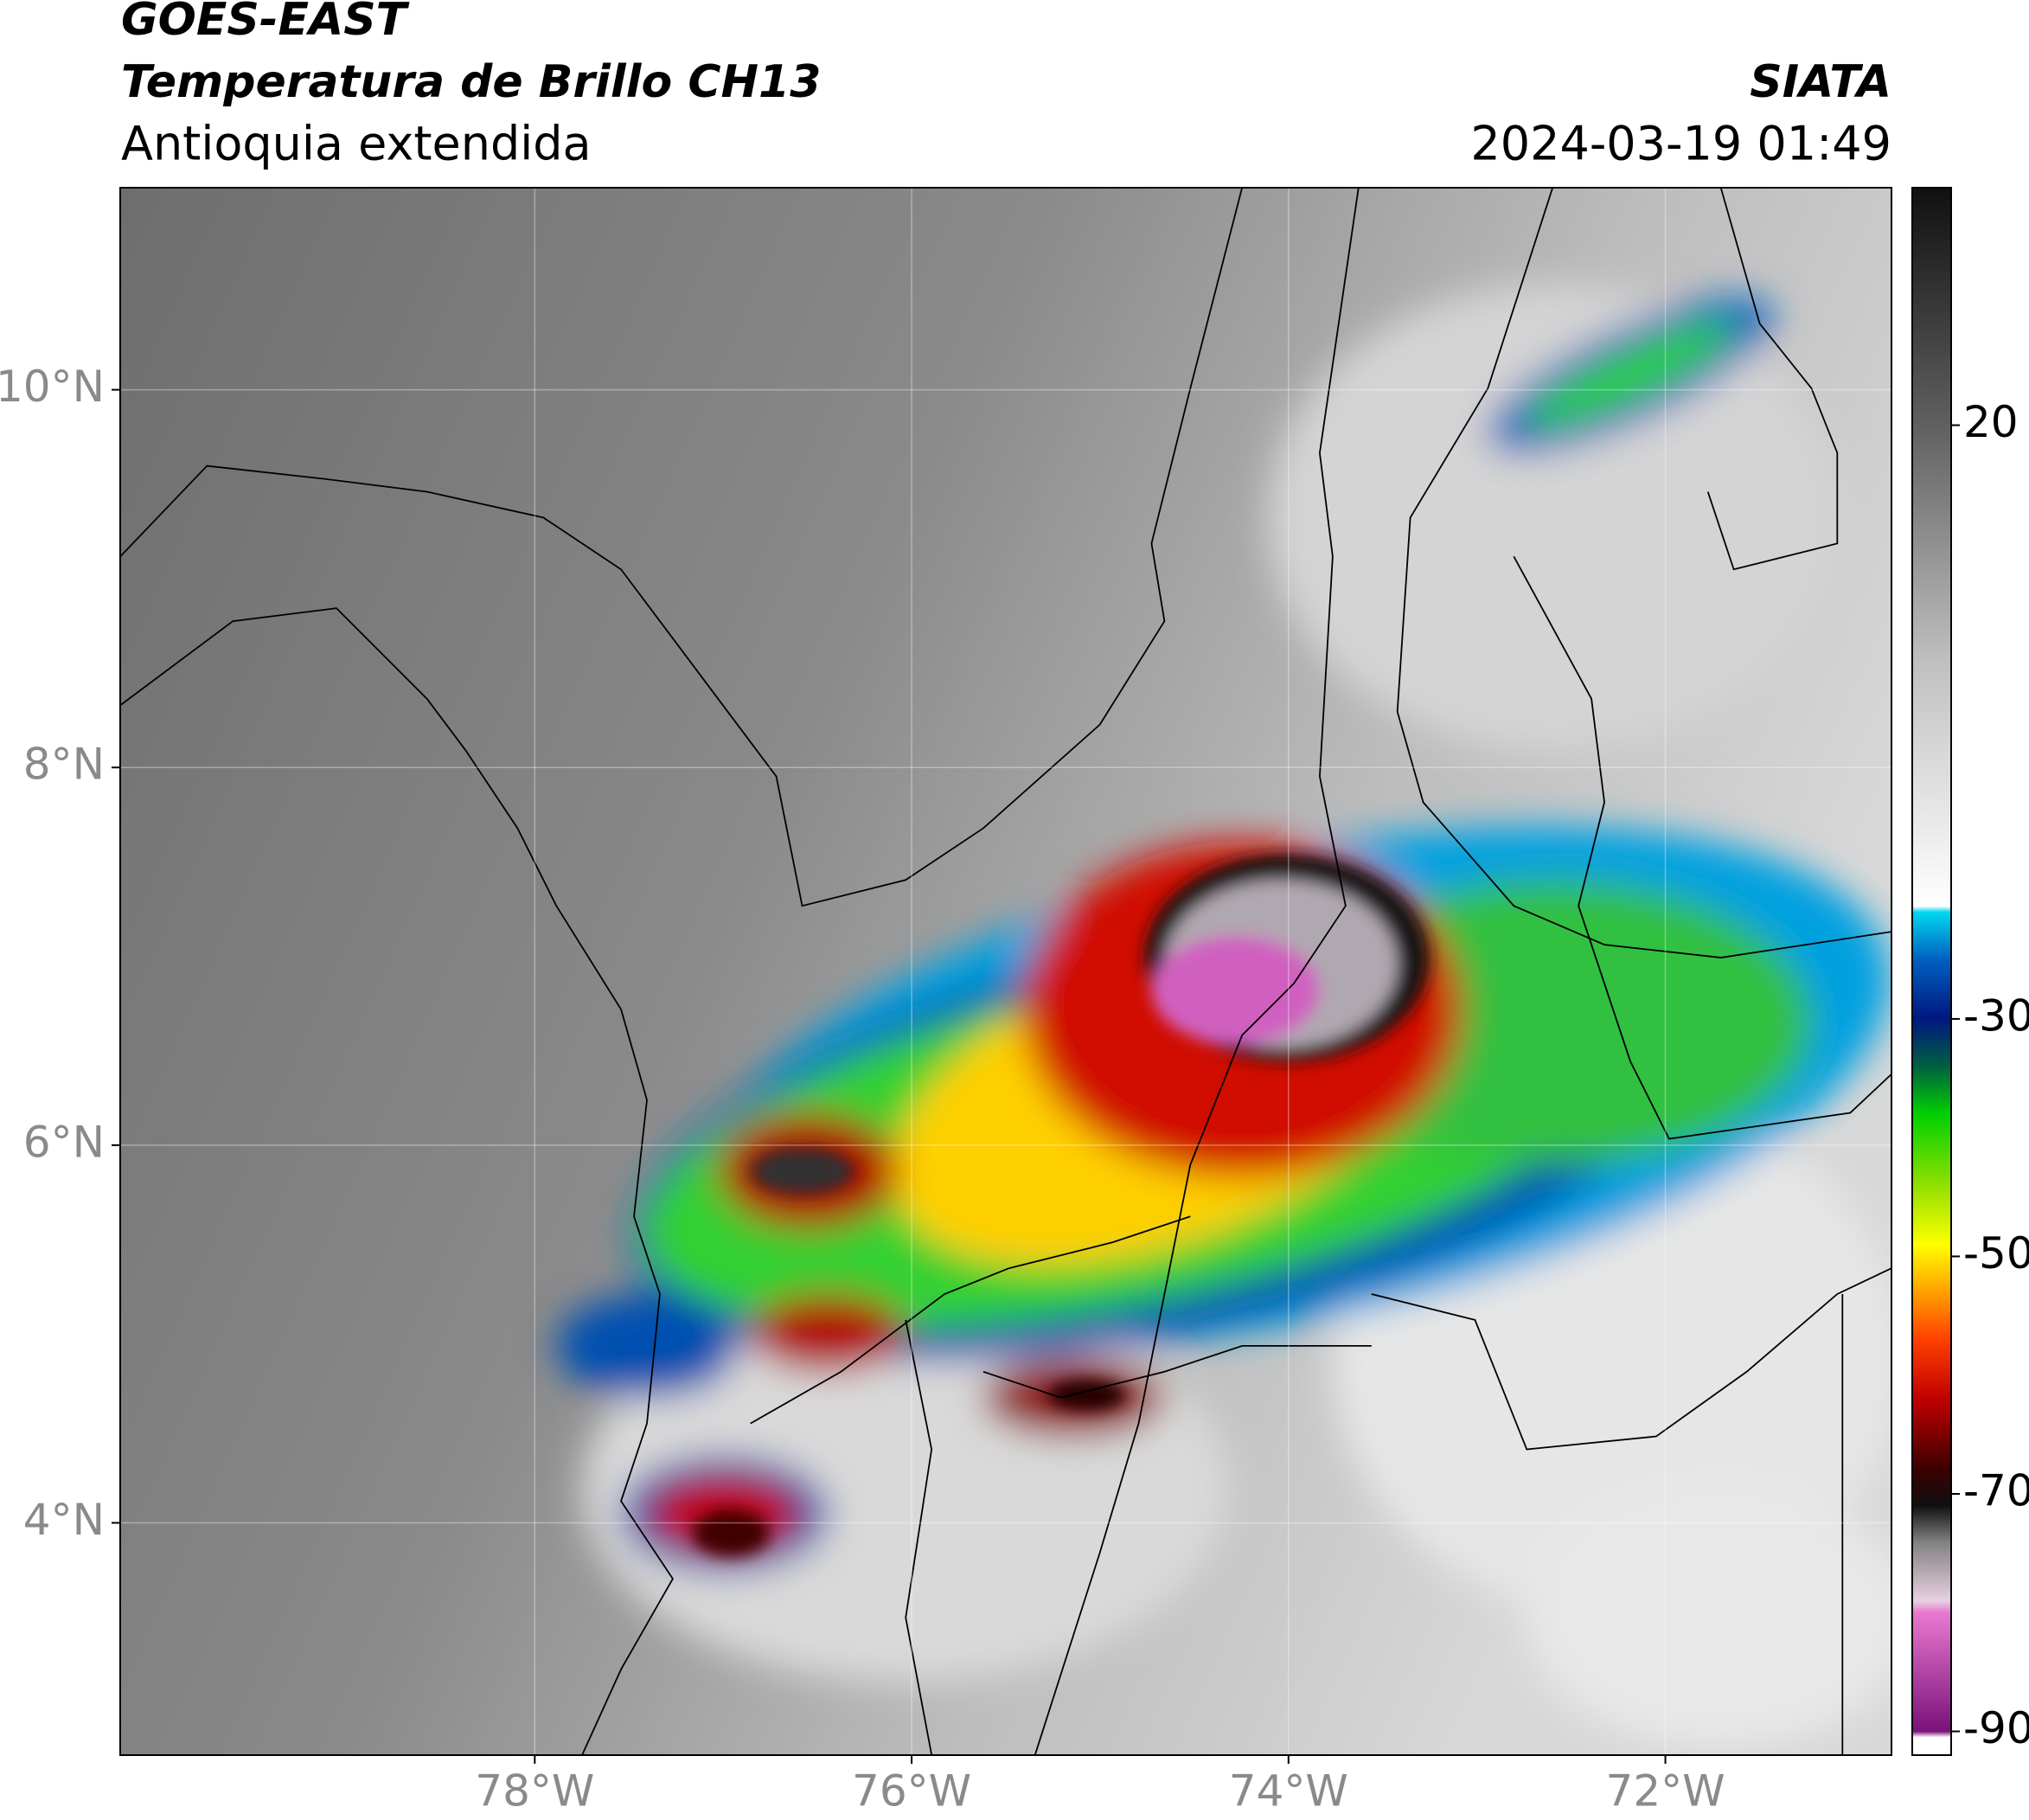 The width and height of the screenshot is (2029, 1820). I want to click on colorbar-tick-label: -90, so click(1996, 1728).